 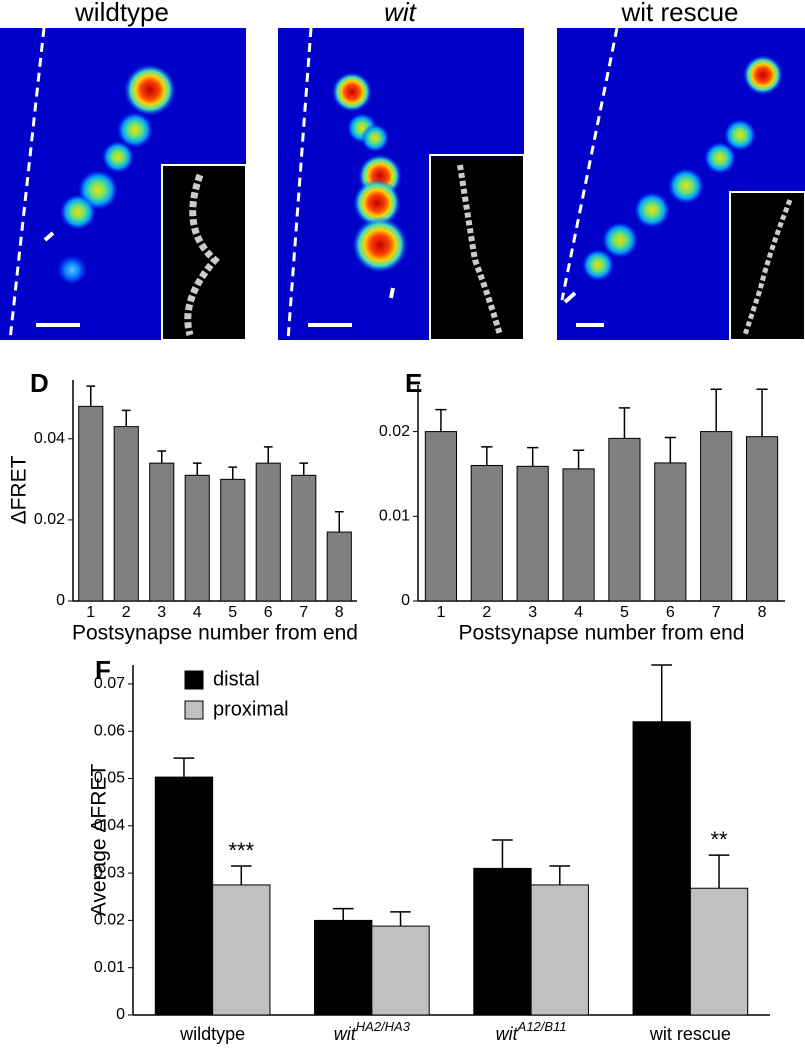 I want to click on y-axis-title: ΔFRET, so click(x=19, y=489).